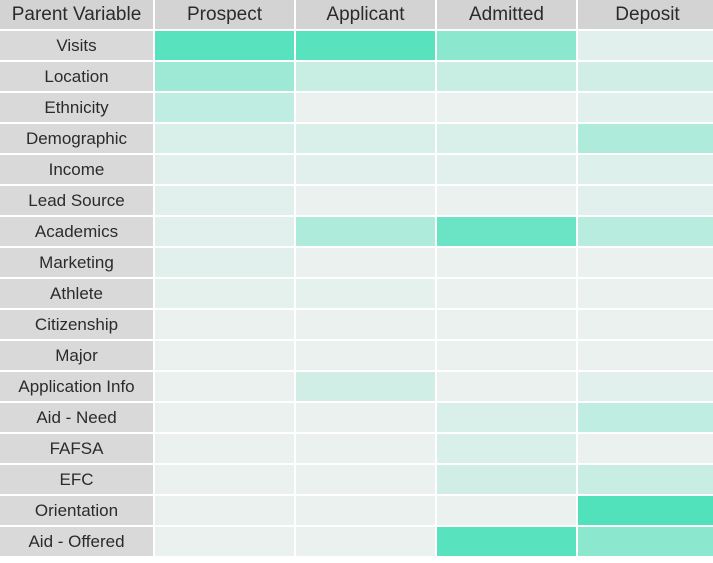 Image resolution: width=713 pixels, height=563 pixels. What do you see at coordinates (365, 200) in the screenshot?
I see `heatmap-cell-lead-source-applicant` at bounding box center [365, 200].